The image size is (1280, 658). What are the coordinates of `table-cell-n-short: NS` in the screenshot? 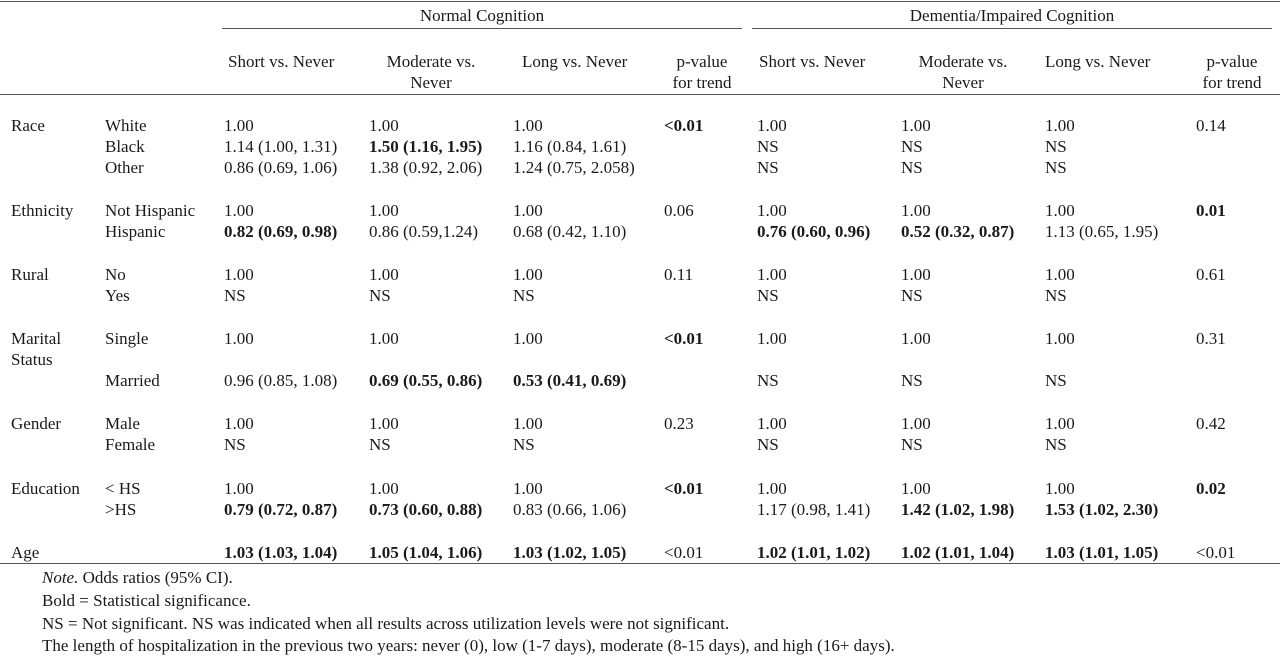 It's located at (235, 295).